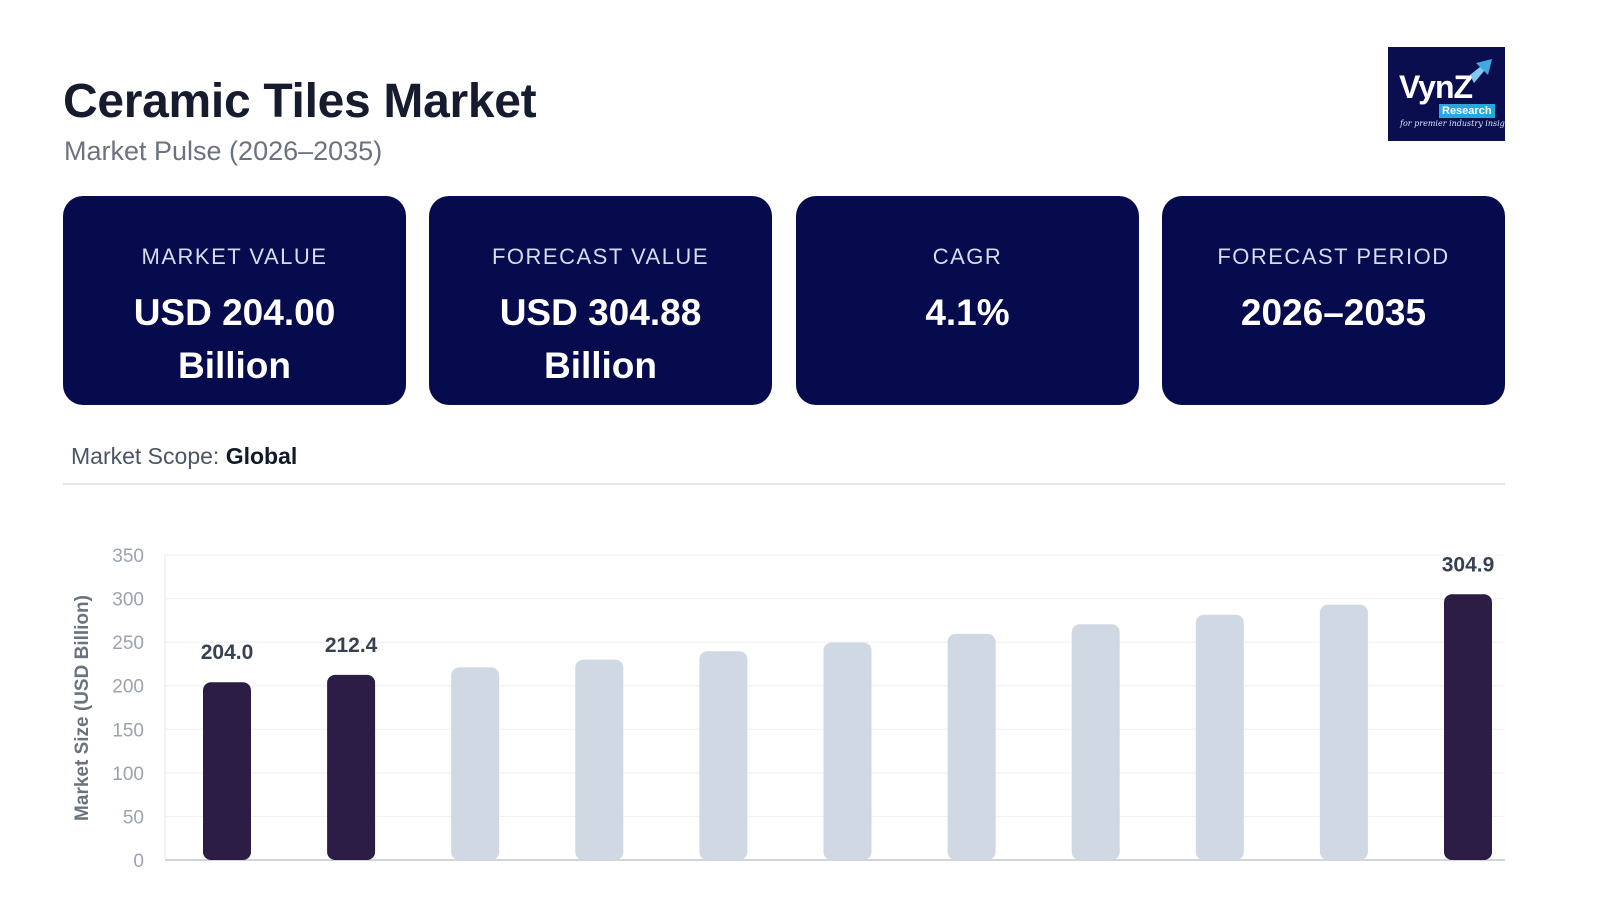 Image resolution: width=1600 pixels, height=900 pixels. I want to click on kpi-card-forecast-value: FORECAST VALUE USD 304.88 Billion, so click(600, 300).